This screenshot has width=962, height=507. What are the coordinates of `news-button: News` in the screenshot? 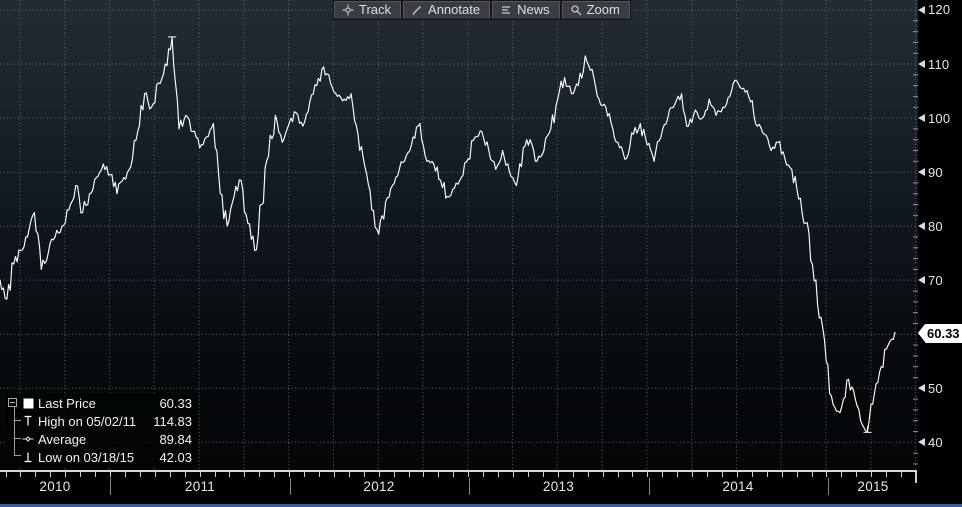 It's located at (526, 10).